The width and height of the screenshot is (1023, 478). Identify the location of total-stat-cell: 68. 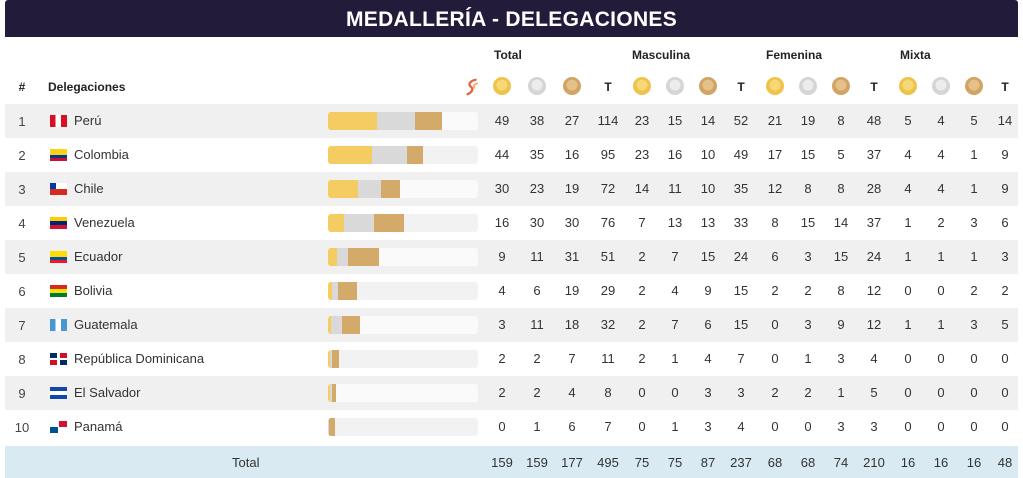
(775, 462).